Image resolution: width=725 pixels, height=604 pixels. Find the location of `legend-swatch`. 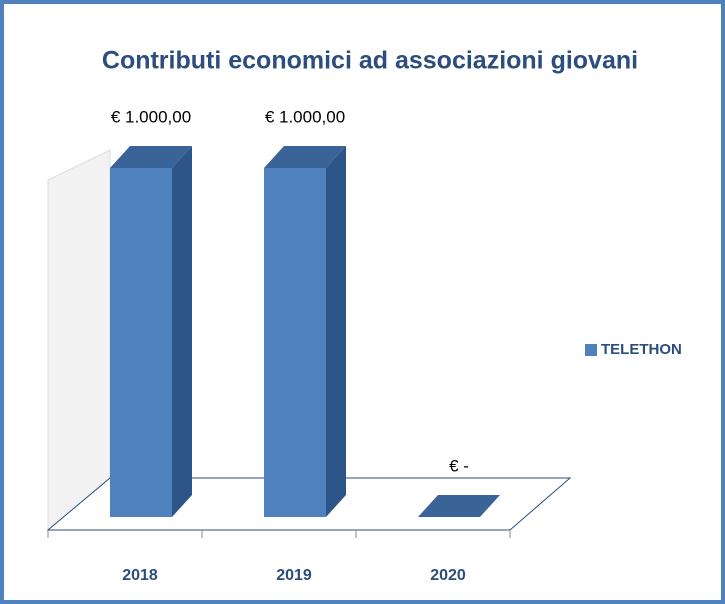

legend-swatch is located at coordinates (591, 350).